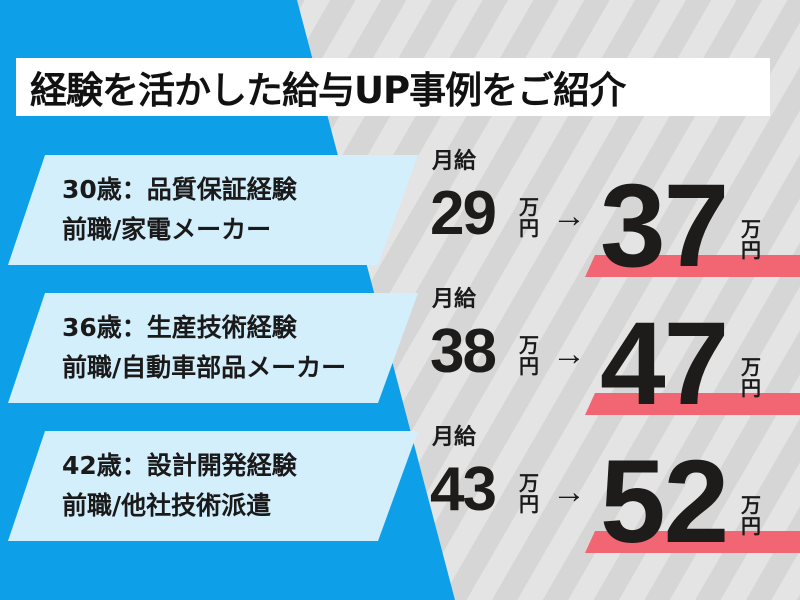 Image resolution: width=800 pixels, height=600 pixels. Describe the element at coordinates (664, 226) in the screenshot. I see `salary-after: 37` at that location.